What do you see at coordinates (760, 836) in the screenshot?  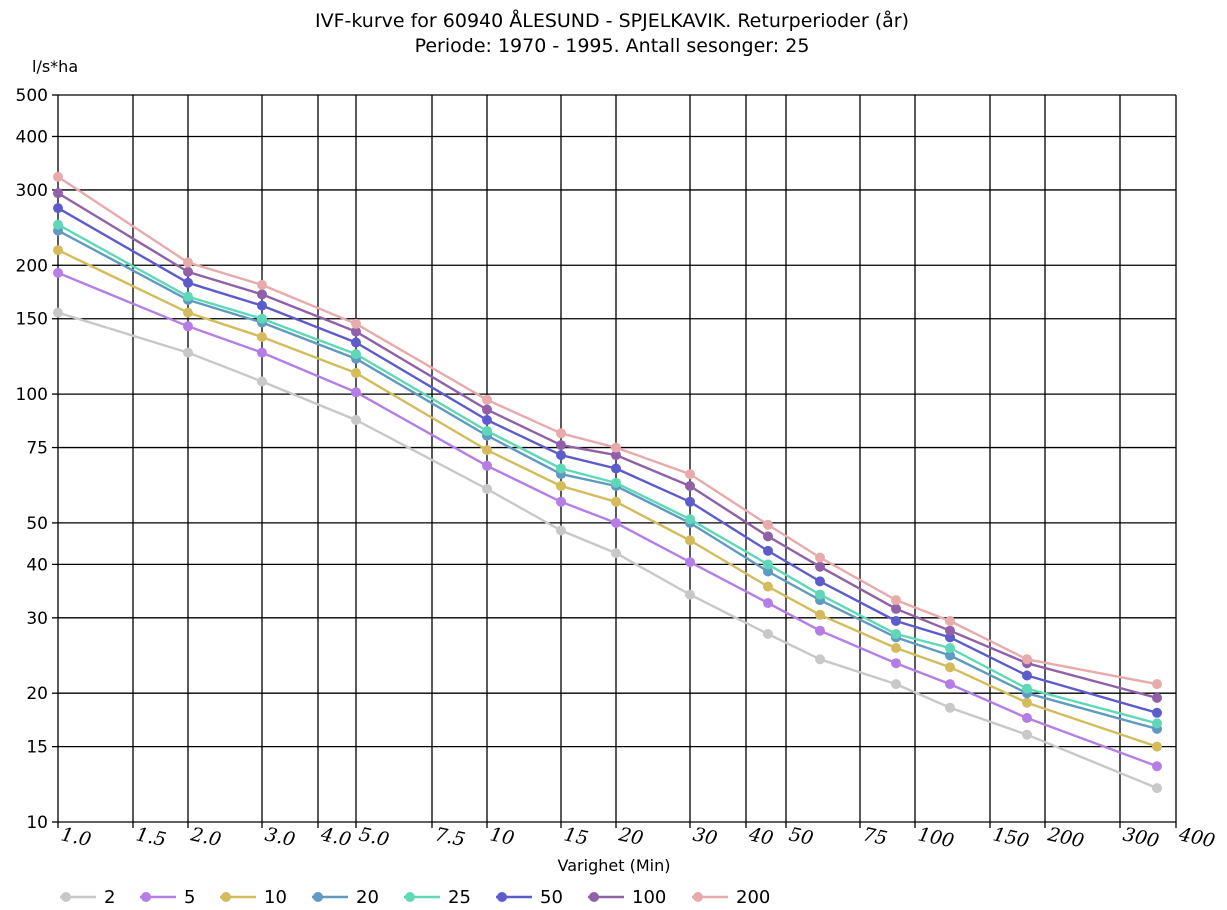 I see `x-tick-label: 40` at bounding box center [760, 836].